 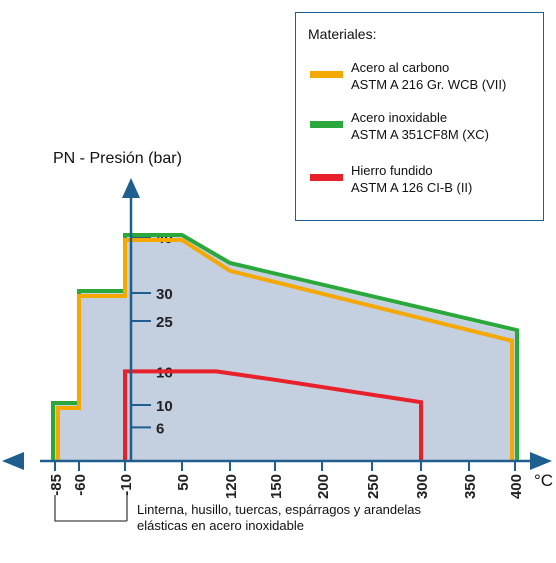 I want to click on legend-swatch-carbon-steel, so click(x=326, y=74).